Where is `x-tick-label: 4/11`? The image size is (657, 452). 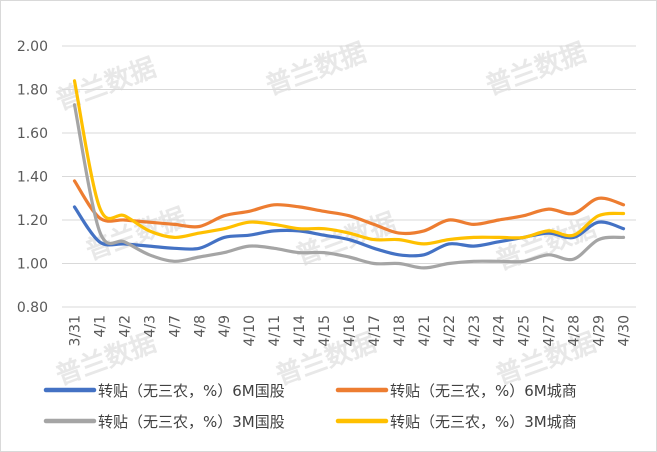
x-tick-label: 4/11 is located at coordinates (275, 330).